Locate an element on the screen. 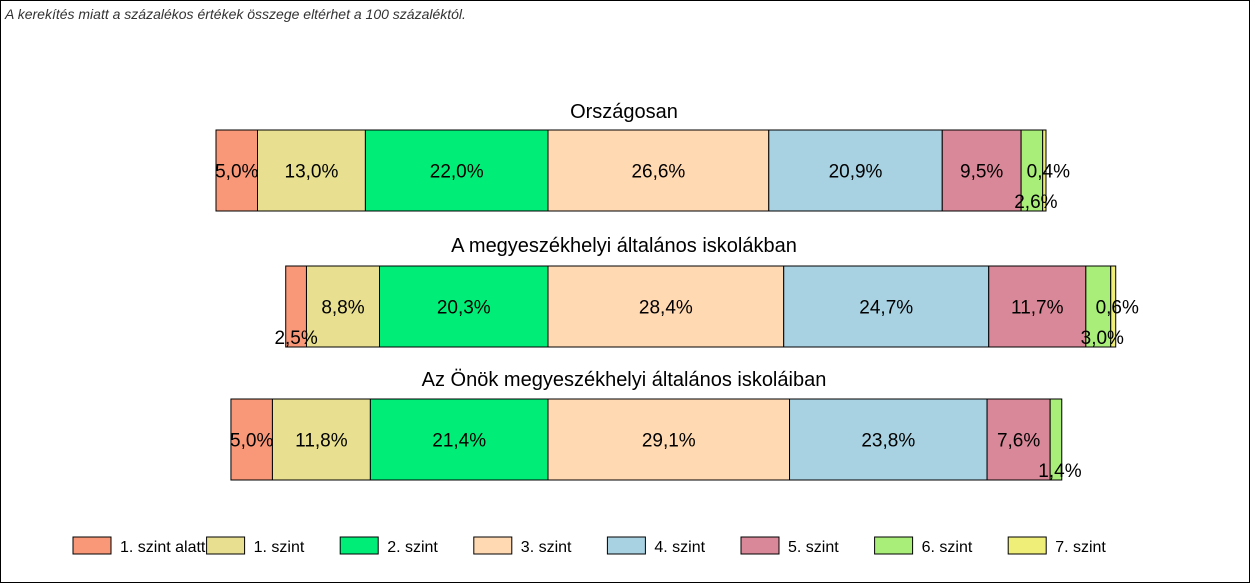 The width and height of the screenshot is (1250, 583). legend-label: 4. szint is located at coordinates (679, 547).